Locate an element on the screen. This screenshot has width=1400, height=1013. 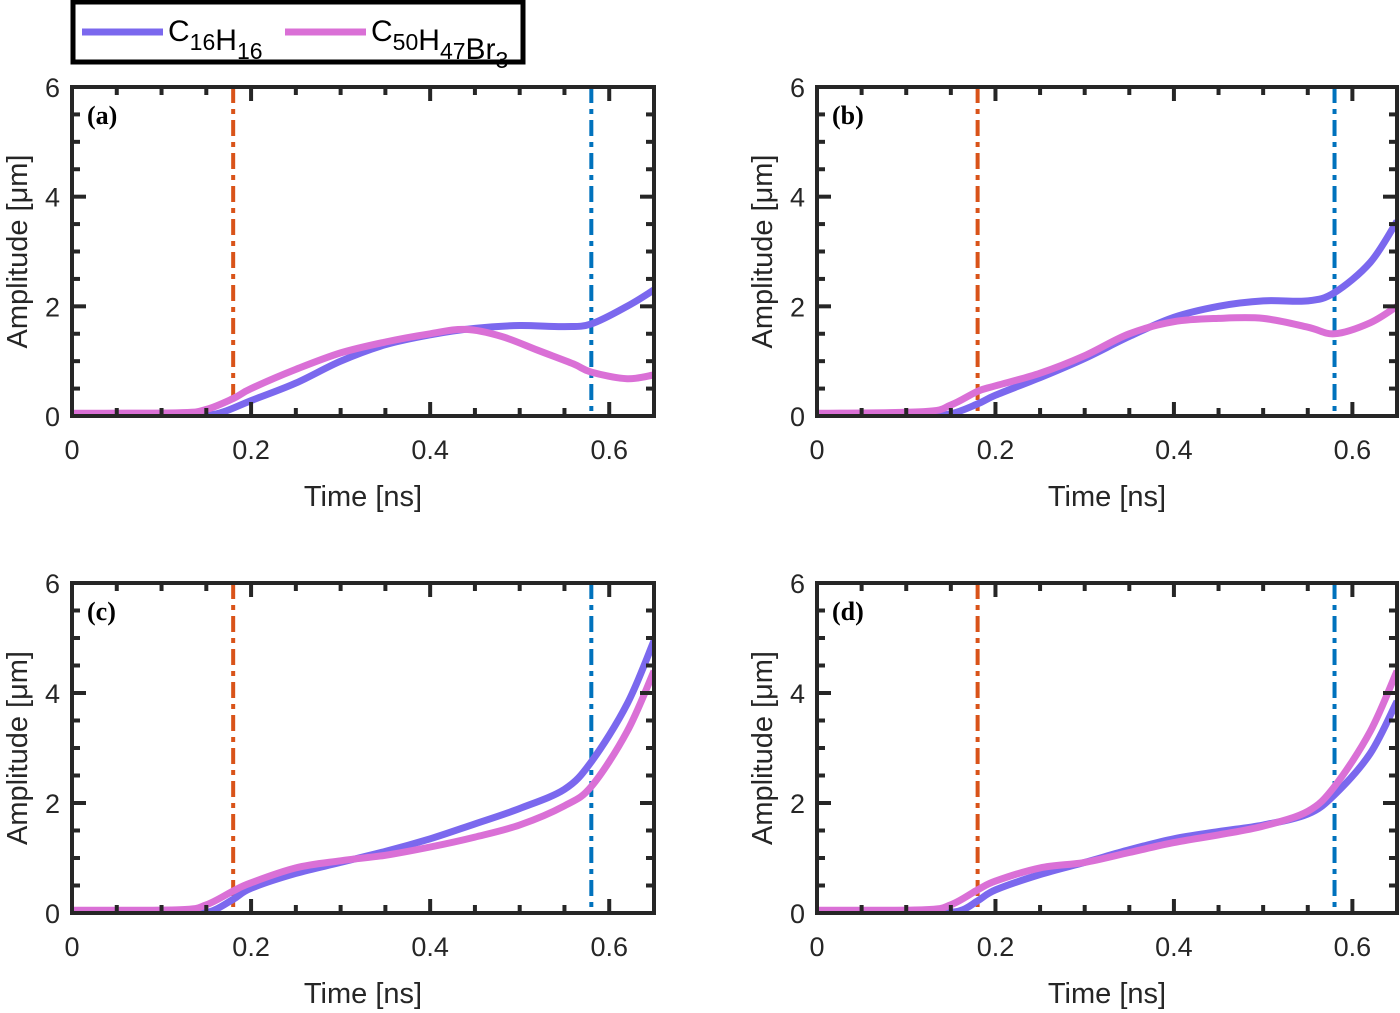
panel-label: (a) is located at coordinates (102, 115).